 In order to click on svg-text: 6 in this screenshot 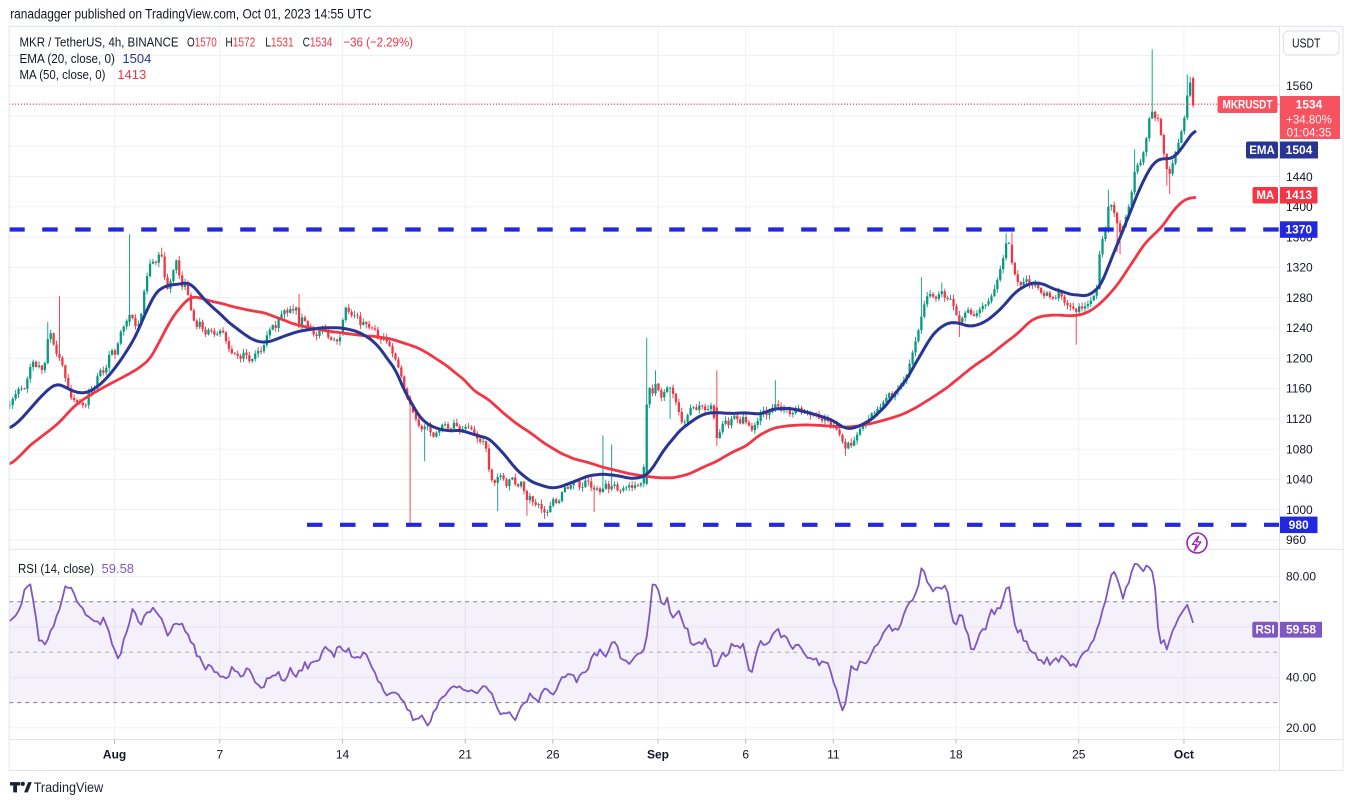, I will do `click(745, 755)`.